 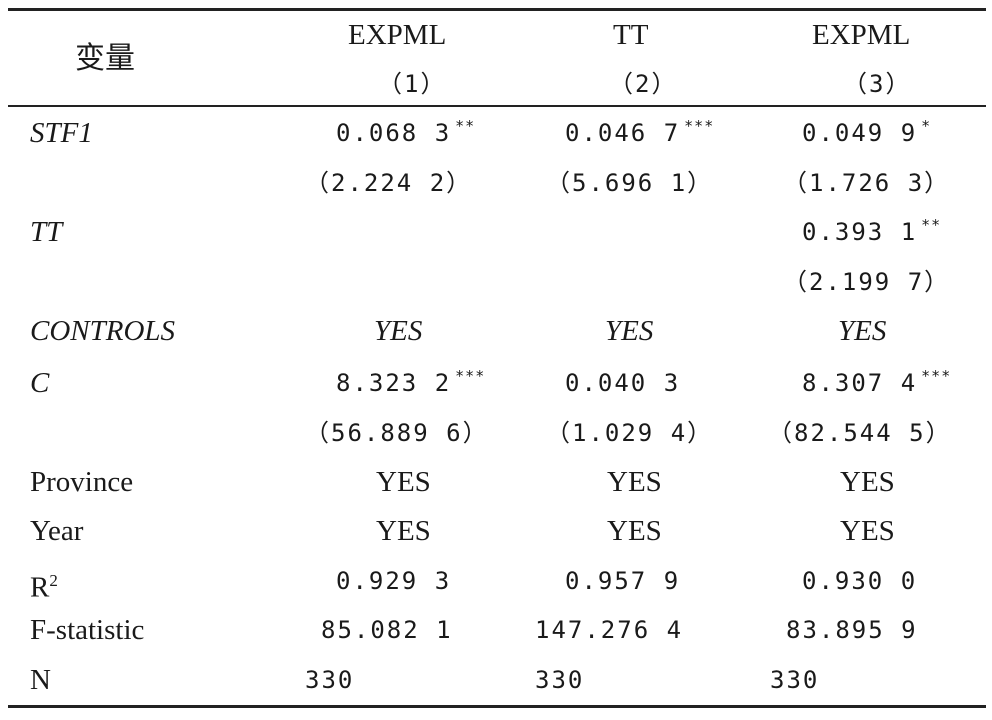 I want to click on province-col2: YES, so click(x=634, y=482).